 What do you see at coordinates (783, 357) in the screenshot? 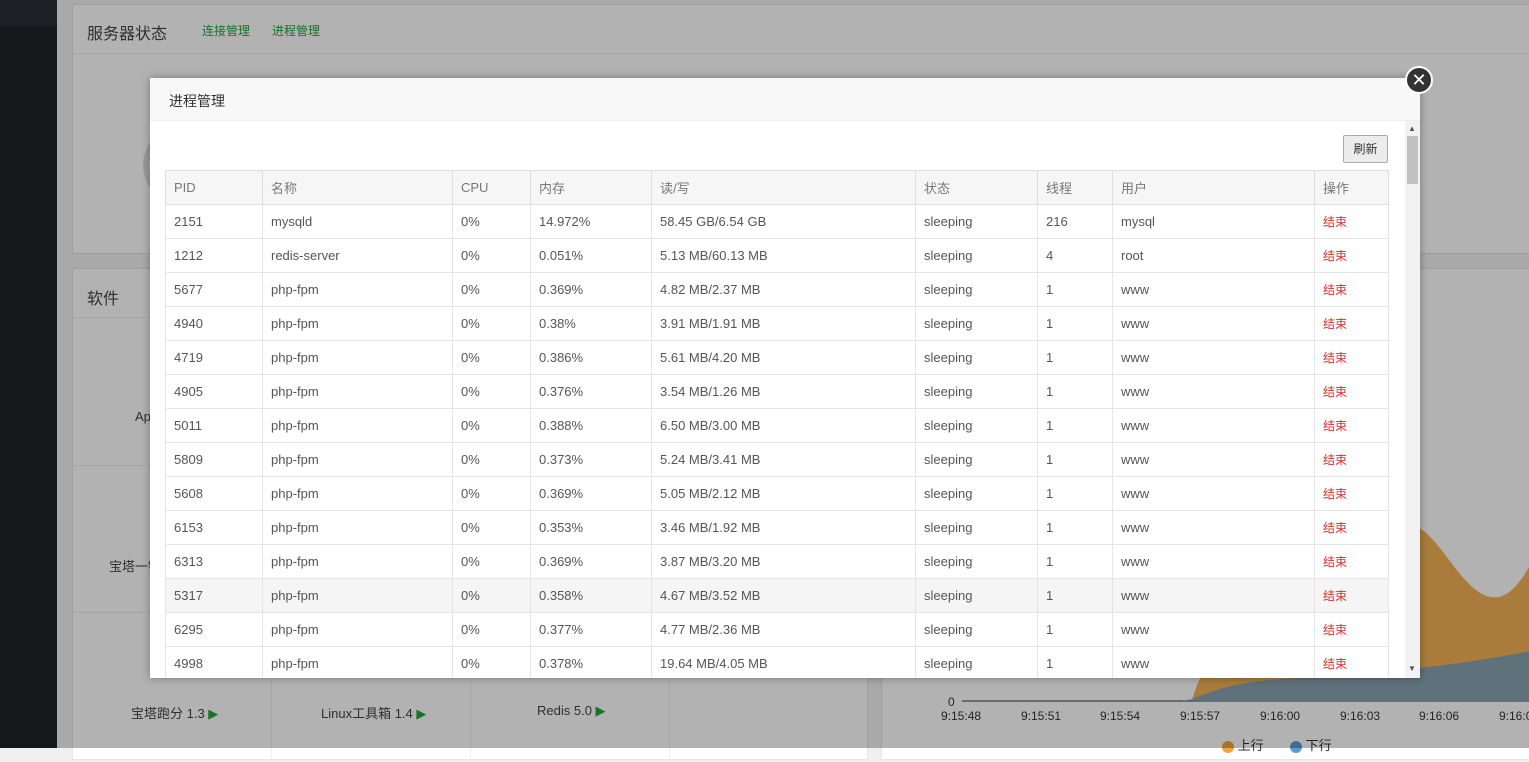
I see `cell-io: 5.61 MB/4.20 MB` at bounding box center [783, 357].